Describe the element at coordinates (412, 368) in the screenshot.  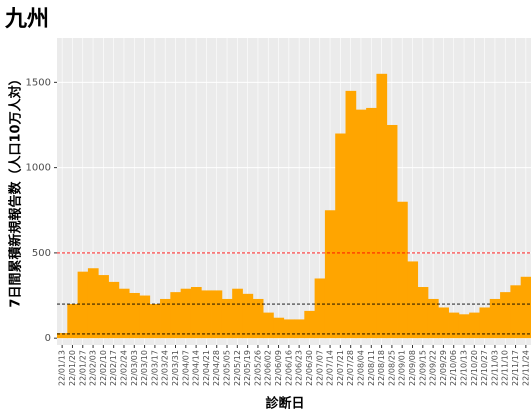
I see `x-tick-label: 22/09/08` at that location.